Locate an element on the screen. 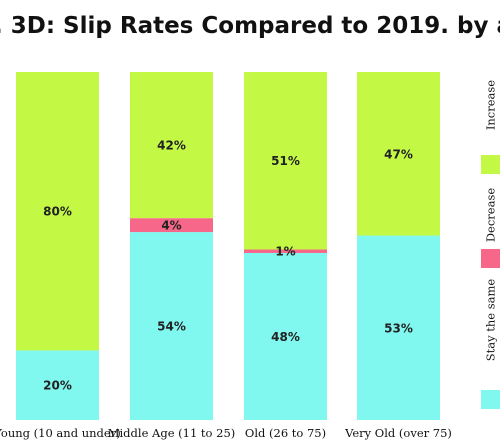 The image size is (500, 440). data-label-increase-young-10-and-under: 80% is located at coordinates (57, 212).